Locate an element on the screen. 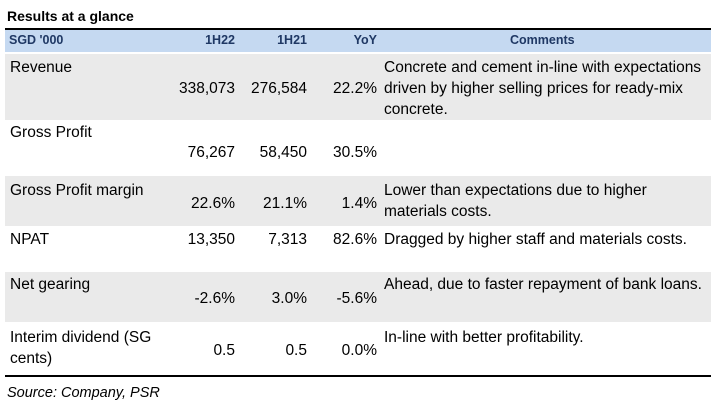 Image resolution: width=724 pixels, height=415 pixels. value-1h21: 7,313 is located at coordinates (287, 239).